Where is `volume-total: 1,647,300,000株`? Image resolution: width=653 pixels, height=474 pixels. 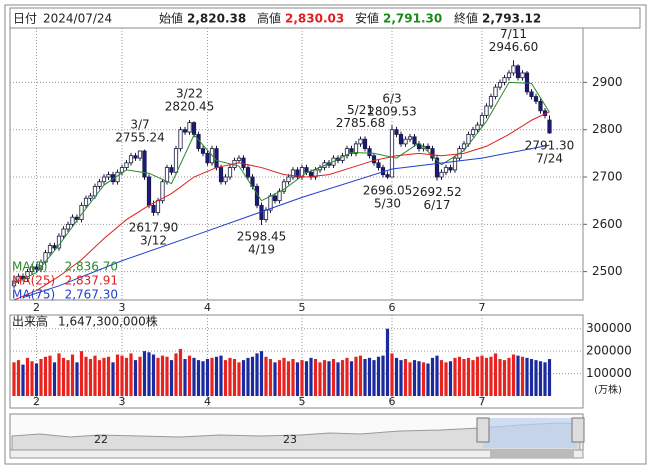 volume-total: 1,647,300,000株 is located at coordinates (108, 321).